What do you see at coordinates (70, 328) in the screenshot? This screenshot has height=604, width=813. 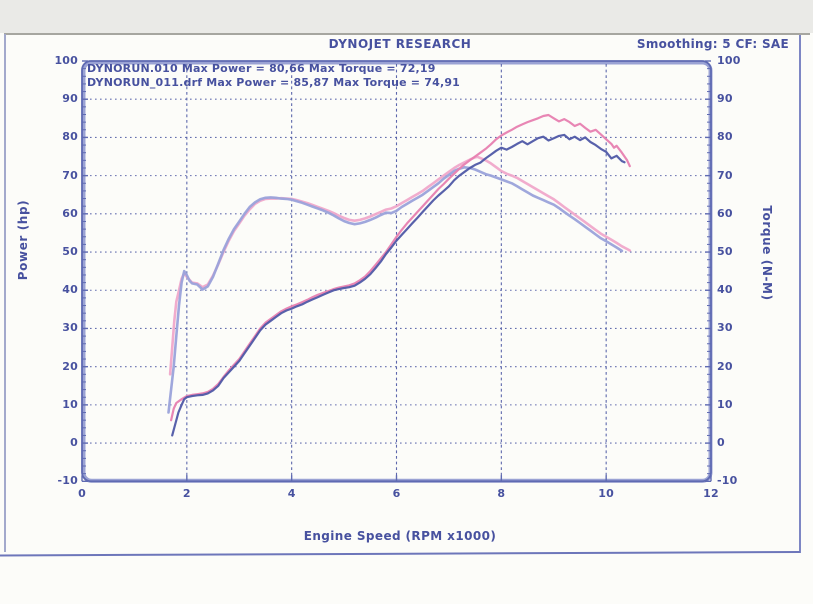 I see `left-axis-tick-label: 30` at bounding box center [70, 328].